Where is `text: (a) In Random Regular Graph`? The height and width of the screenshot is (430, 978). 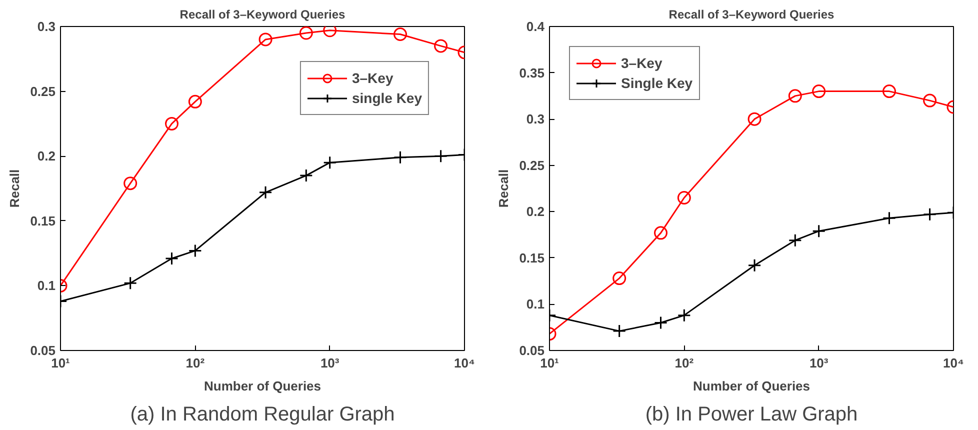 text: (a) In Random Regular Graph is located at coordinates (262, 415).